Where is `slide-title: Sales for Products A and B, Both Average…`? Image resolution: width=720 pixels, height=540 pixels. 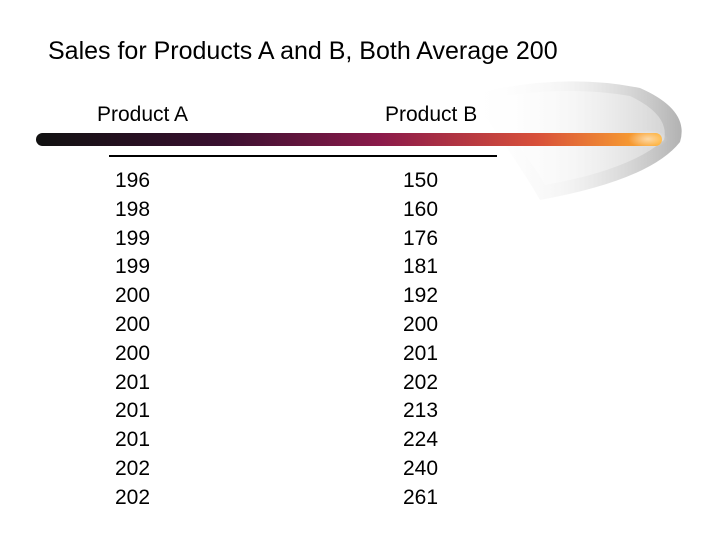 slide-title: Sales for Products A and B, Both Average… is located at coordinates (303, 51).